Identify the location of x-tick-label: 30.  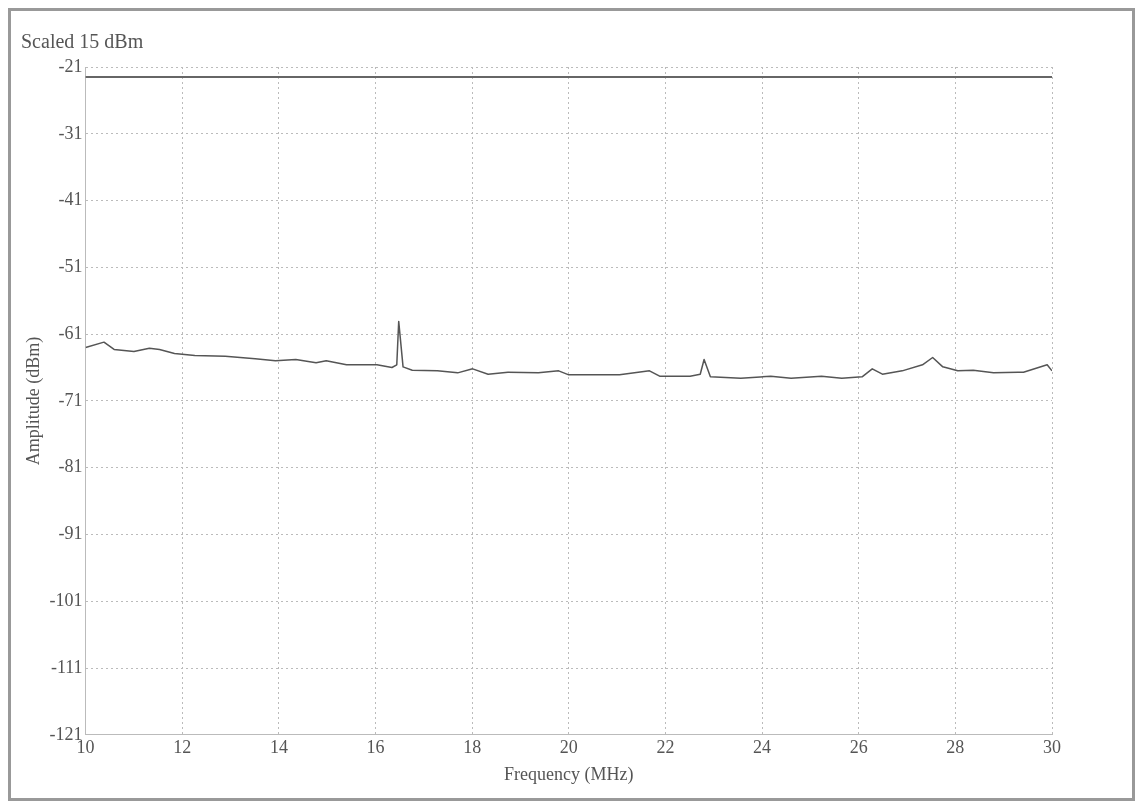
(1052, 747).